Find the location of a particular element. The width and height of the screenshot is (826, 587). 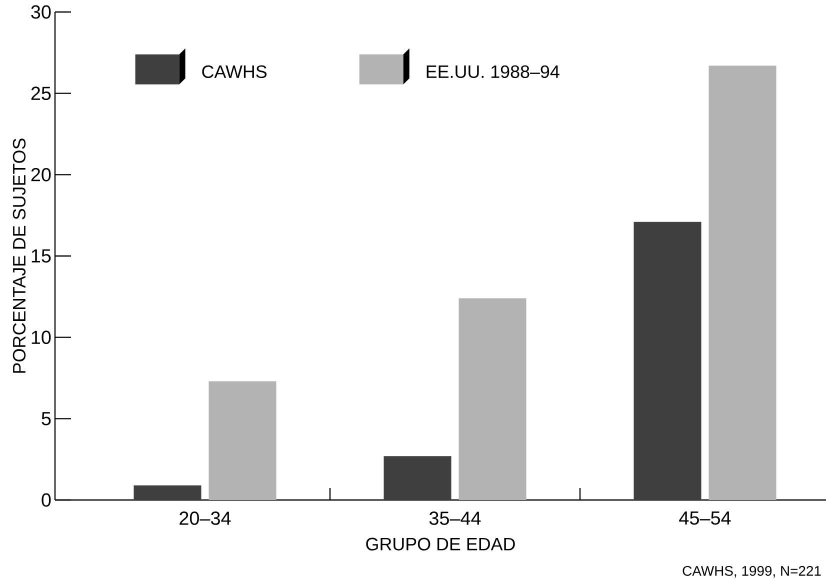

y-tick-label: 10 is located at coordinates (41, 337).